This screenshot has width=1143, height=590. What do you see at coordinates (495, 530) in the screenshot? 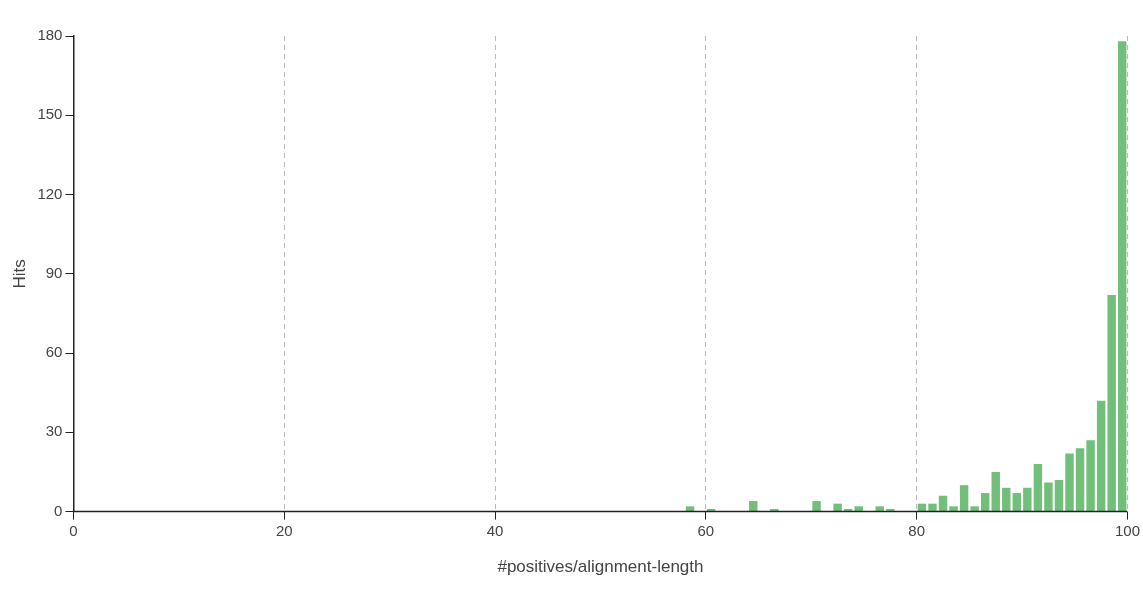
I see `x-tick-label: 40` at bounding box center [495, 530].